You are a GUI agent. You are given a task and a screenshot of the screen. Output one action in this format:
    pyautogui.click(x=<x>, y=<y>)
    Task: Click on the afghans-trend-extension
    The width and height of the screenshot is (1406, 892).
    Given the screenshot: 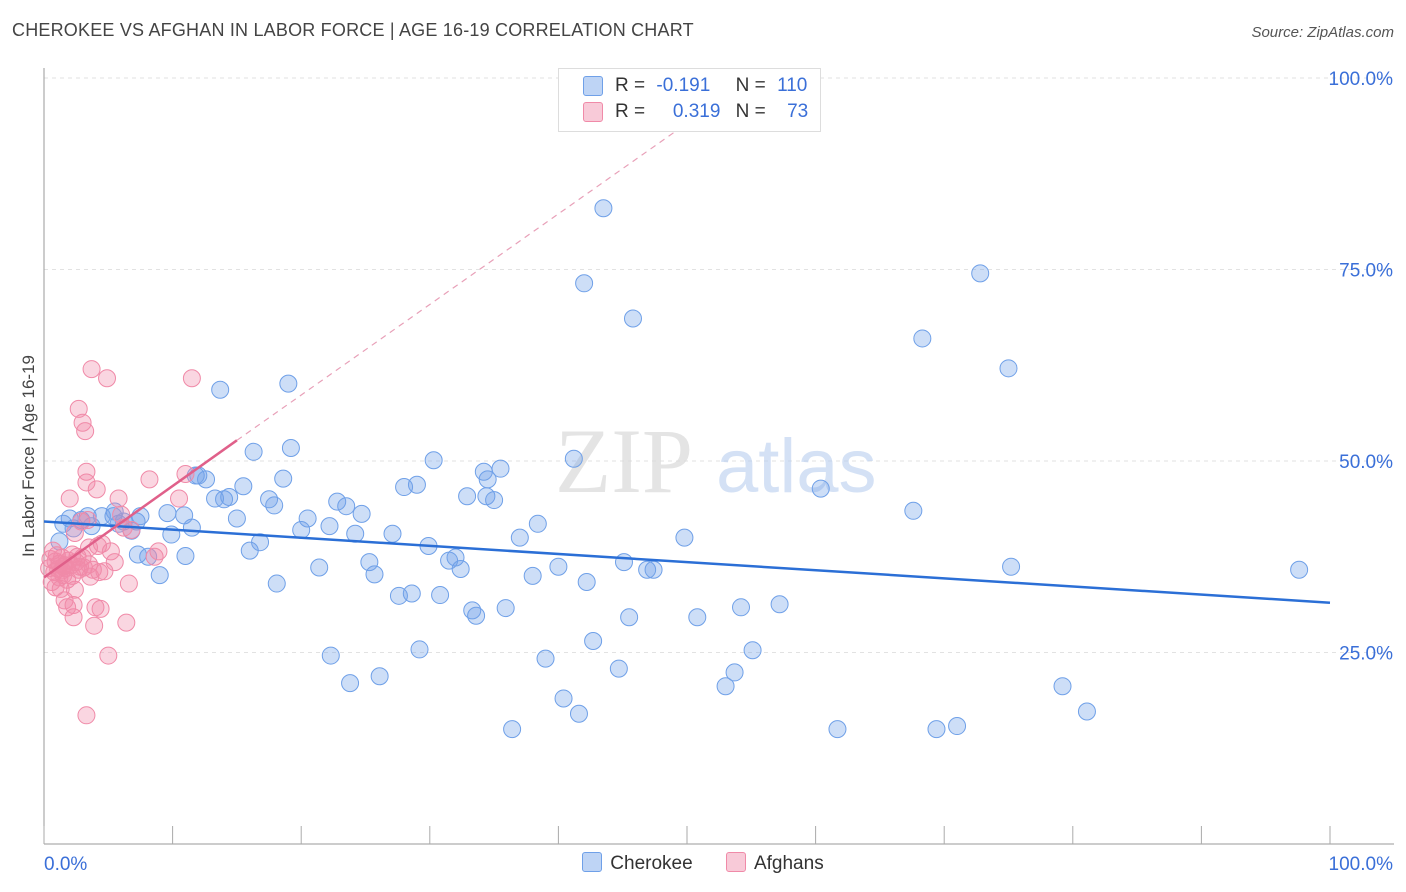 What is the action you would take?
    pyautogui.click(x=494, y=259)
    